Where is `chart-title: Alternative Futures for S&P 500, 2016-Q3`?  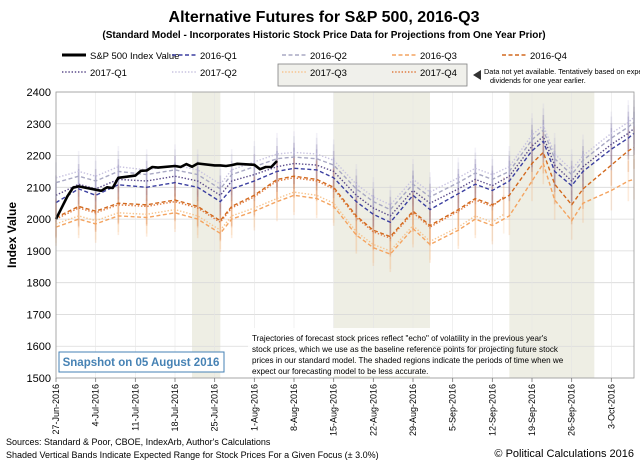 chart-title: Alternative Futures for S&P 500, 2016-Q3 is located at coordinates (324, 17).